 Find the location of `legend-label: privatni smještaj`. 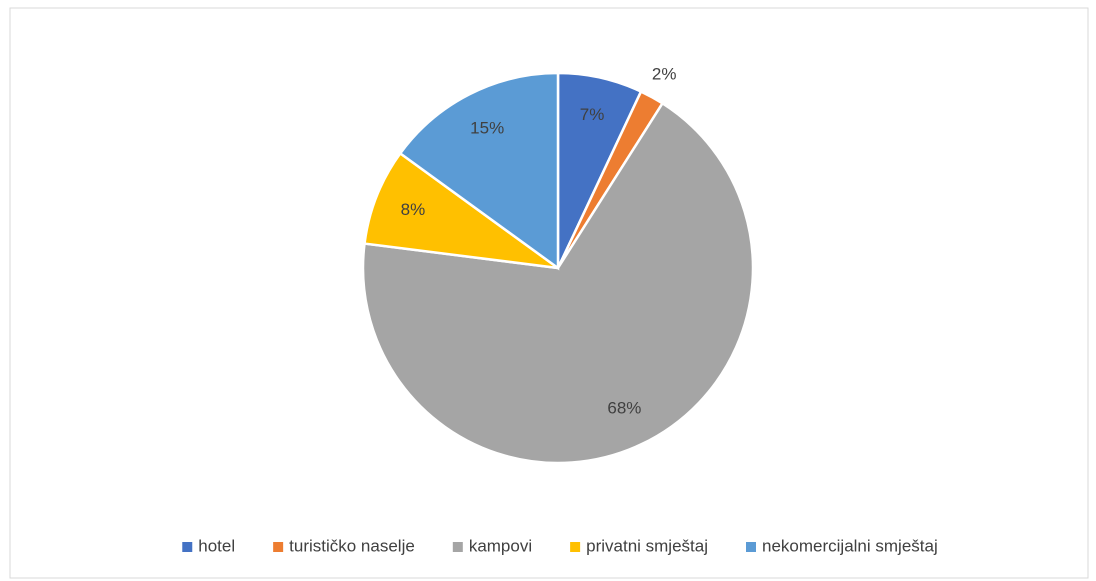

legend-label: privatni smještaj is located at coordinates (647, 545).